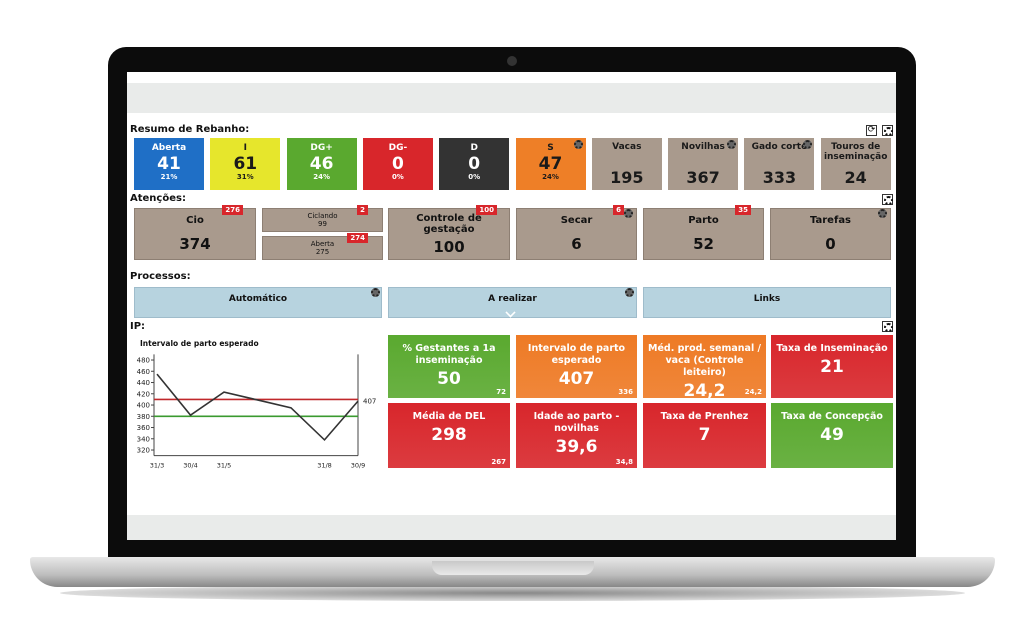 The image size is (1024, 630). What do you see at coordinates (704, 391) in the screenshot?
I see `kpi-value: 24,2` at bounding box center [704, 391].